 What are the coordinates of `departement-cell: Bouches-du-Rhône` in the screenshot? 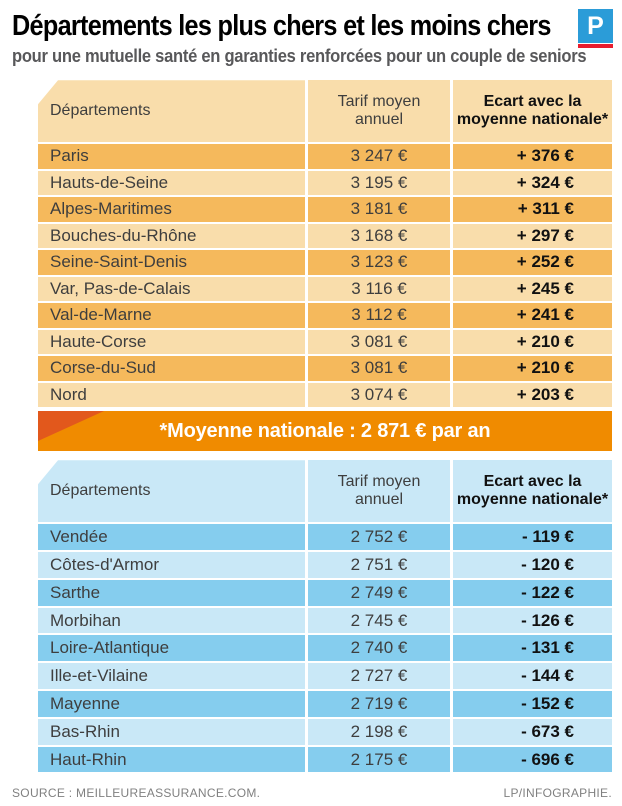 It's located at (171, 236).